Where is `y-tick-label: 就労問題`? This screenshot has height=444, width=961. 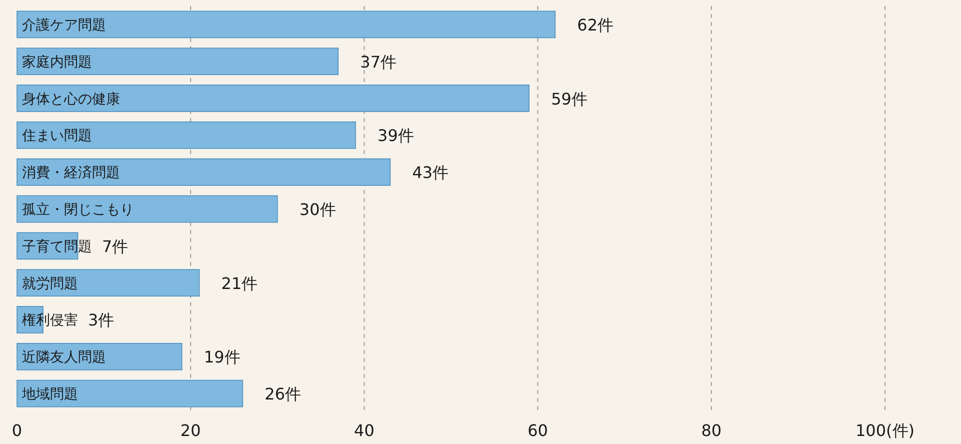 y-tick-label: 就労問題 is located at coordinates (50, 284).